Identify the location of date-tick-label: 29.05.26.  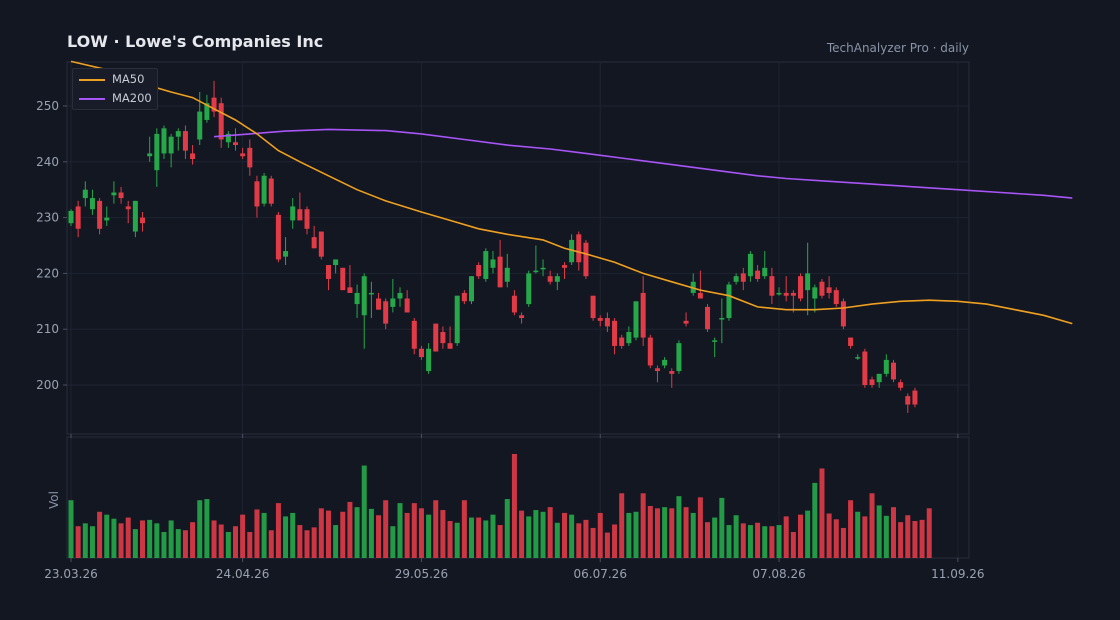
(421, 574).